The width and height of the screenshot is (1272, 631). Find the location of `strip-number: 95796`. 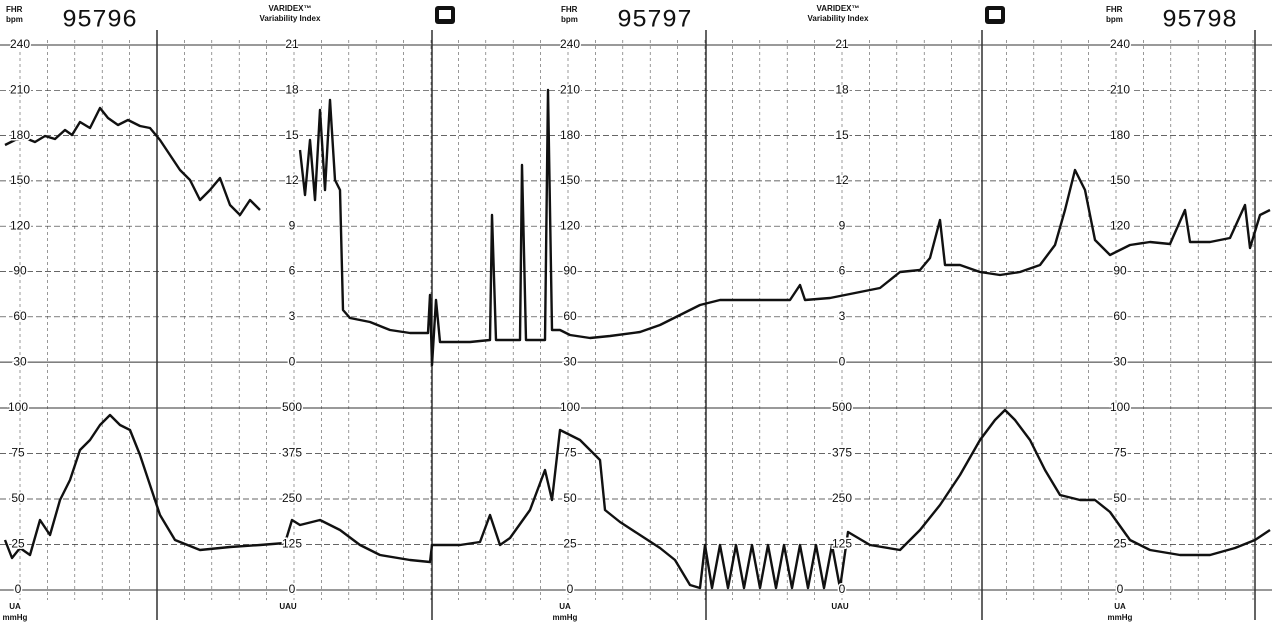

strip-number: 95796 is located at coordinates (99, 20).